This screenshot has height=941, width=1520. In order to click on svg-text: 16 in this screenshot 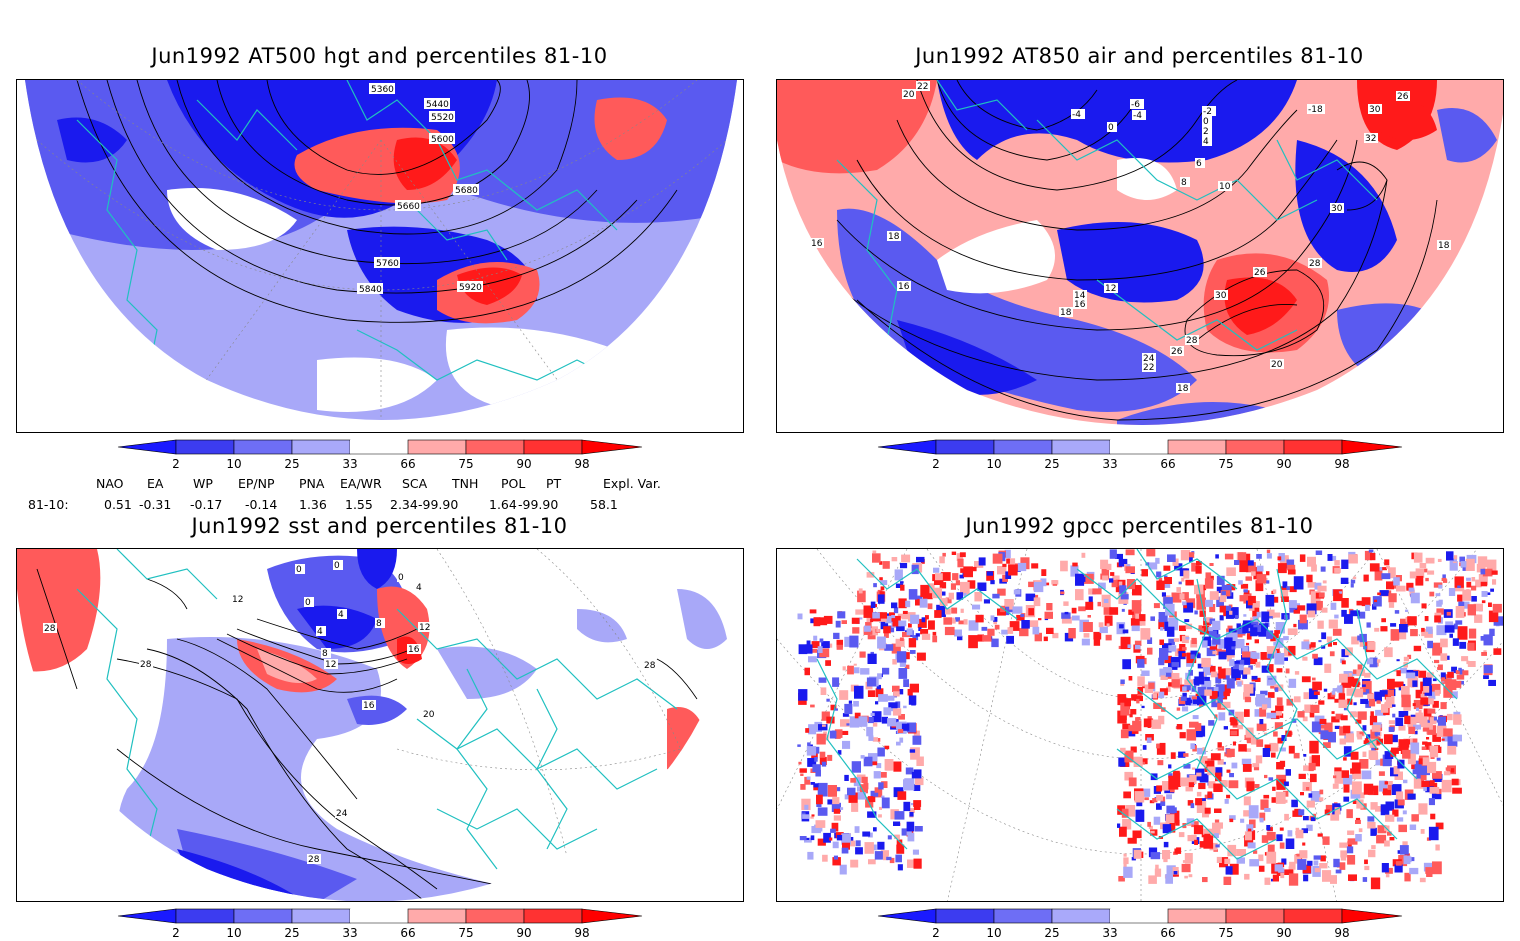, I will do `click(414, 650)`.